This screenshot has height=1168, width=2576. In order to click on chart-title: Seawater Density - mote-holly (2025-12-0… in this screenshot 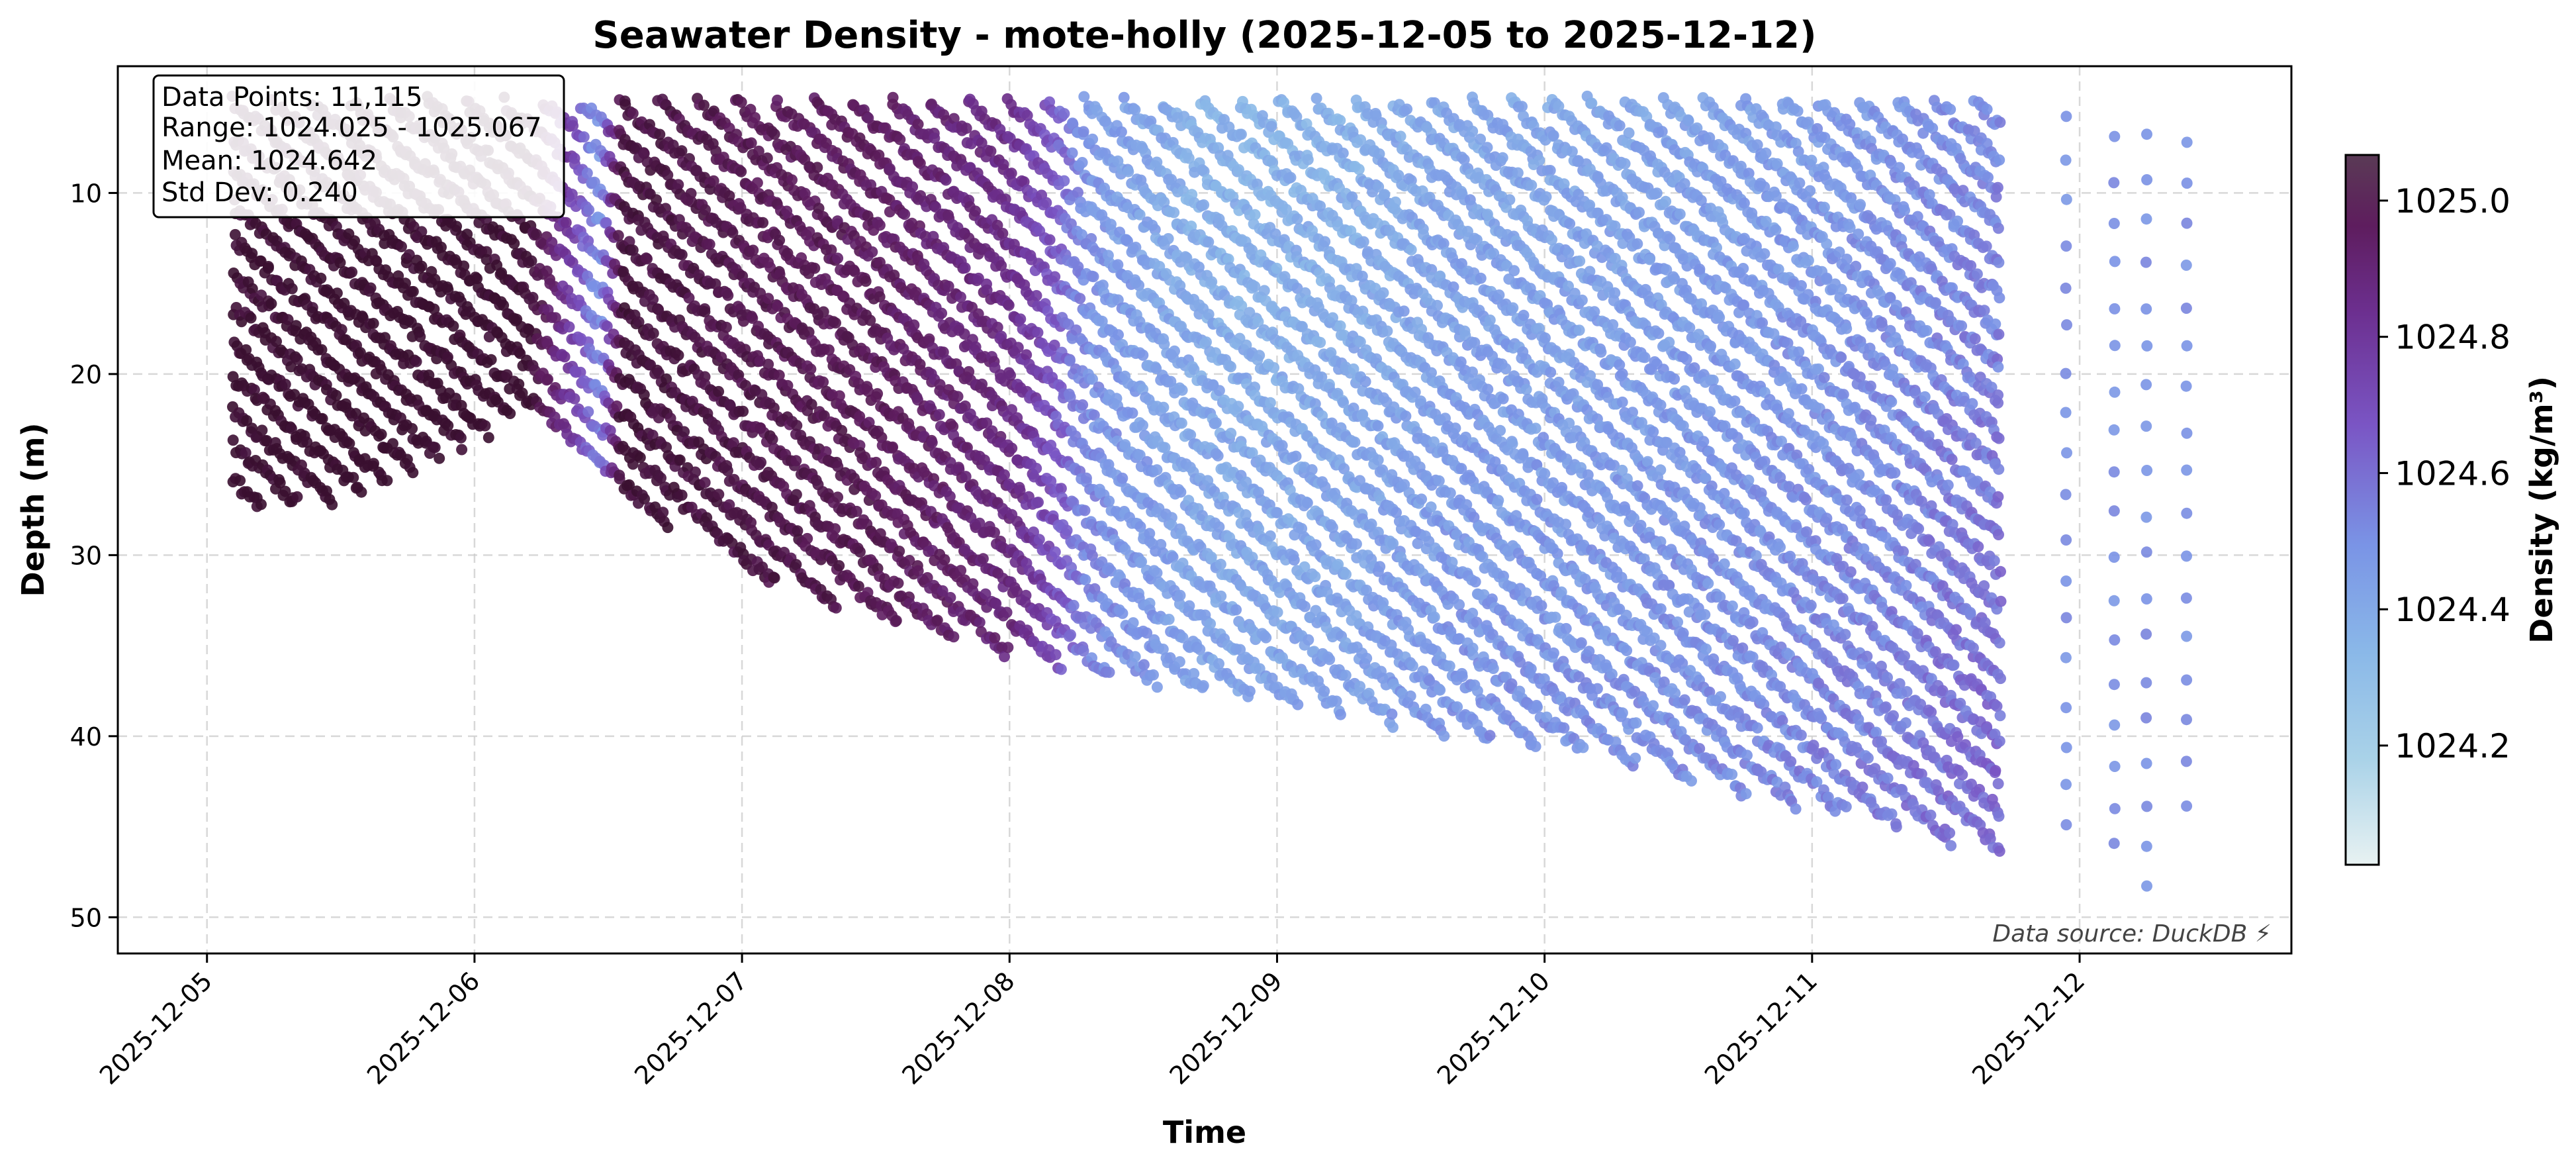, I will do `click(1204, 35)`.